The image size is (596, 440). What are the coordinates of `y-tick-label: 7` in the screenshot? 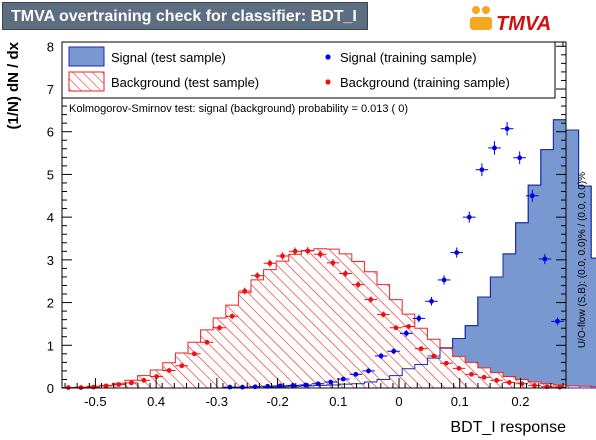 It's located at (50, 89).